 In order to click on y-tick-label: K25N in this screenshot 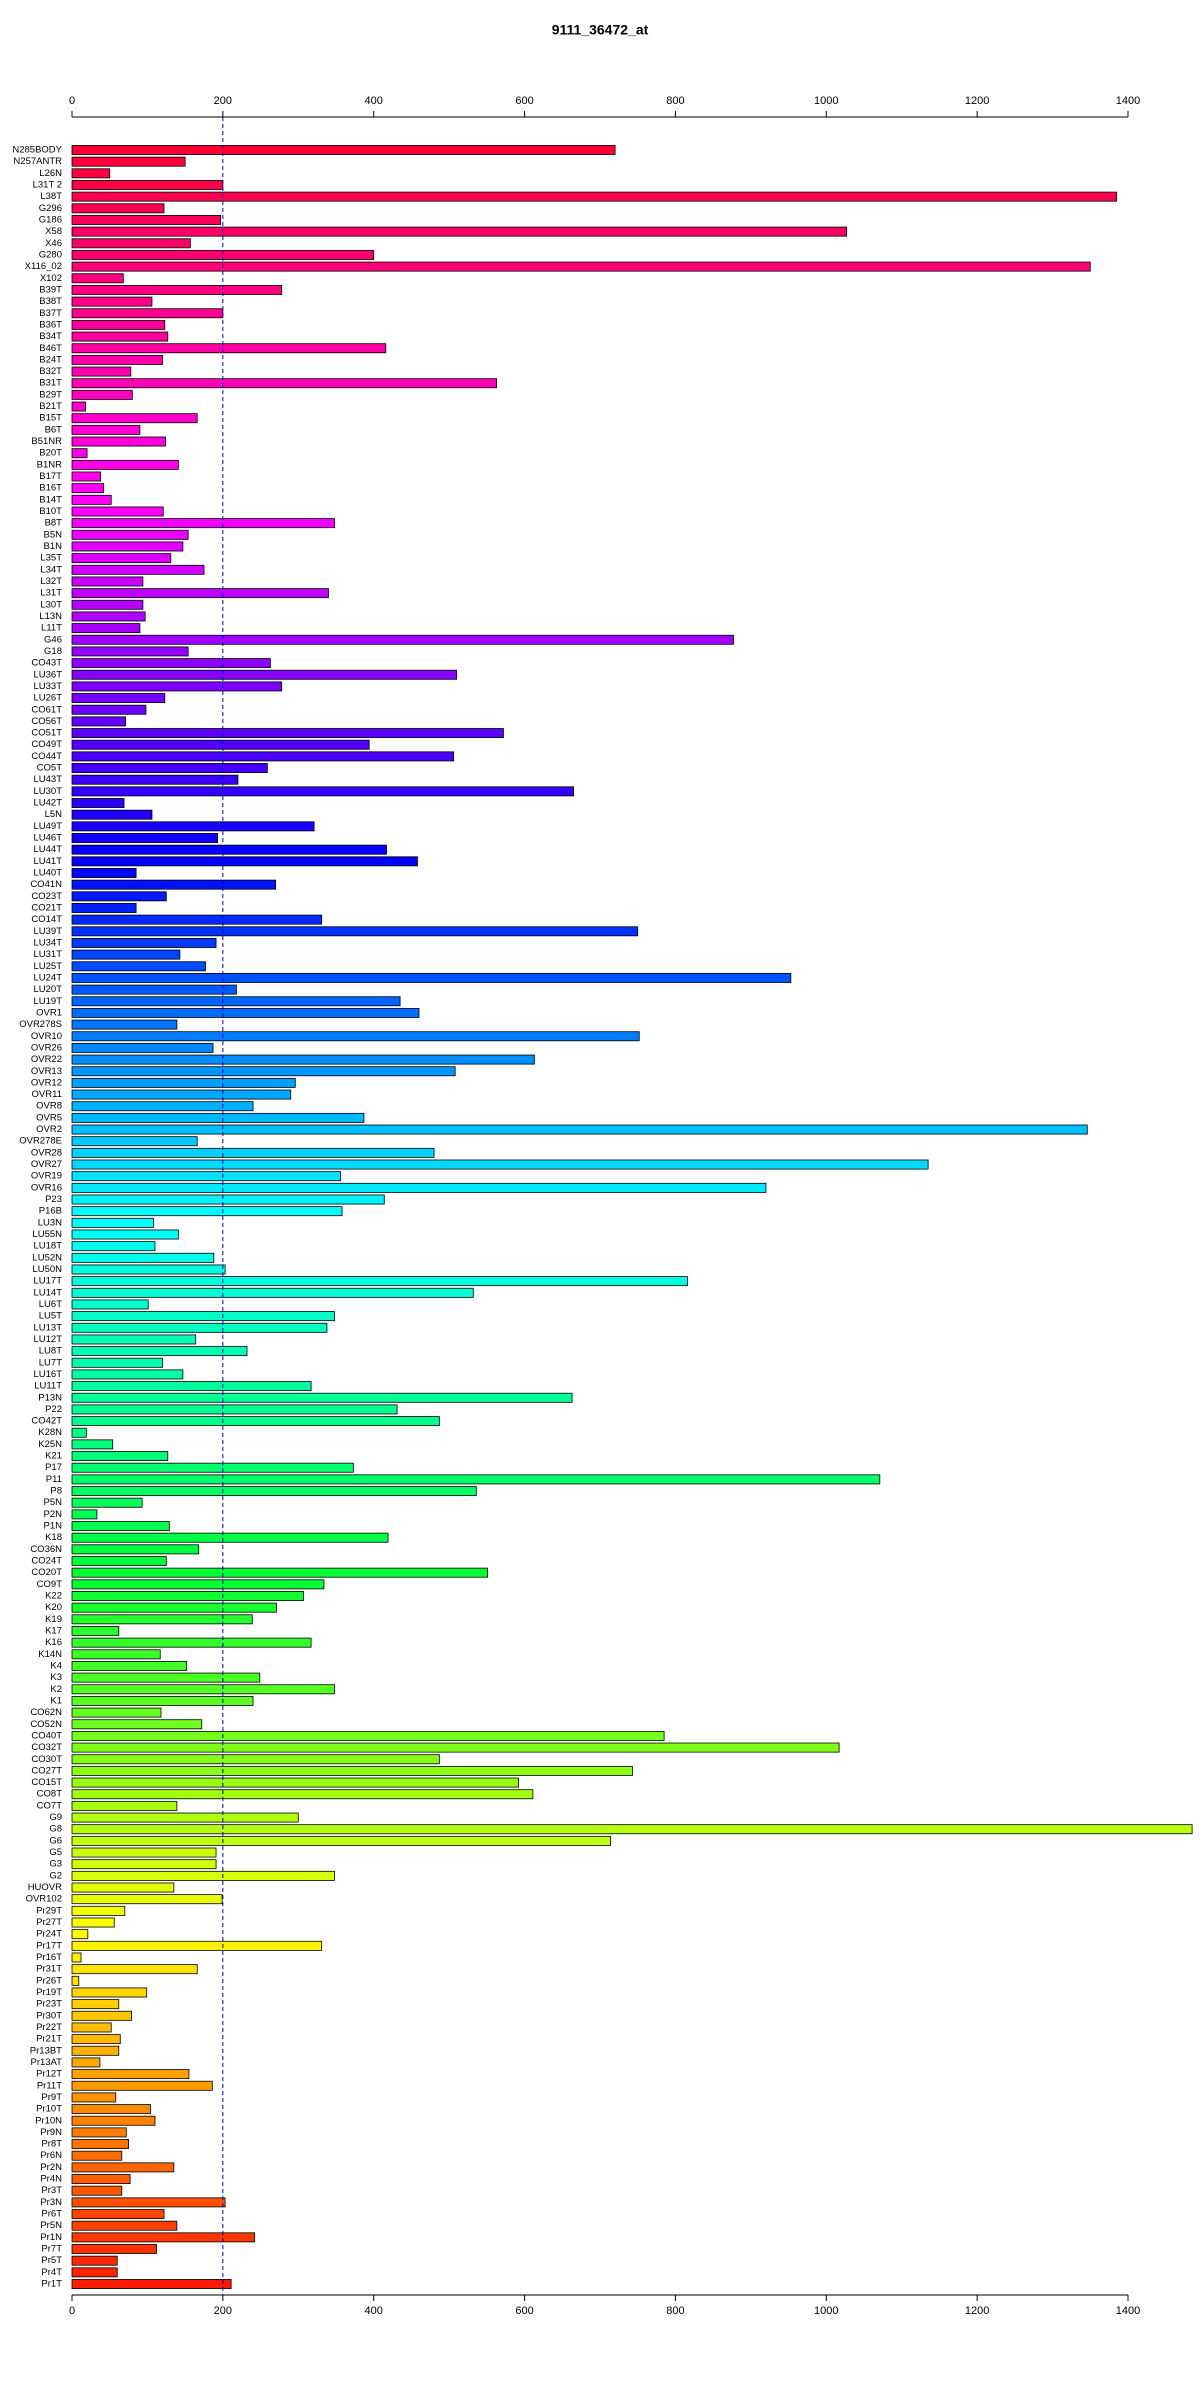, I will do `click(50, 1444)`.